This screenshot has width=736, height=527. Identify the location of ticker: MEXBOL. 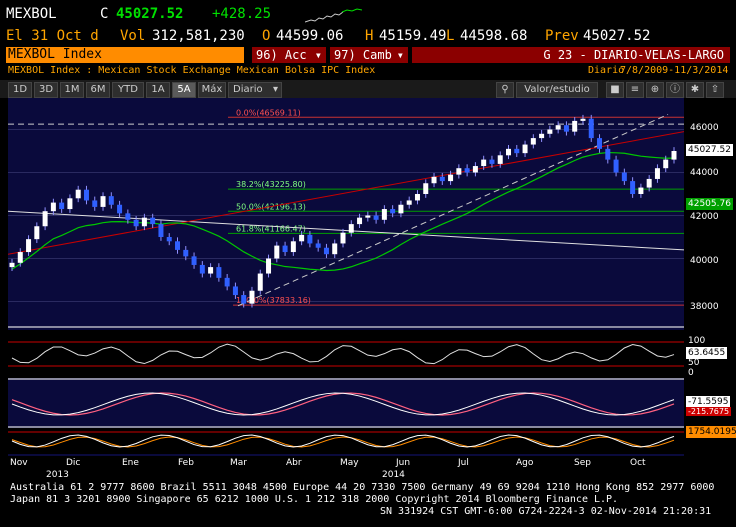
(31, 14).